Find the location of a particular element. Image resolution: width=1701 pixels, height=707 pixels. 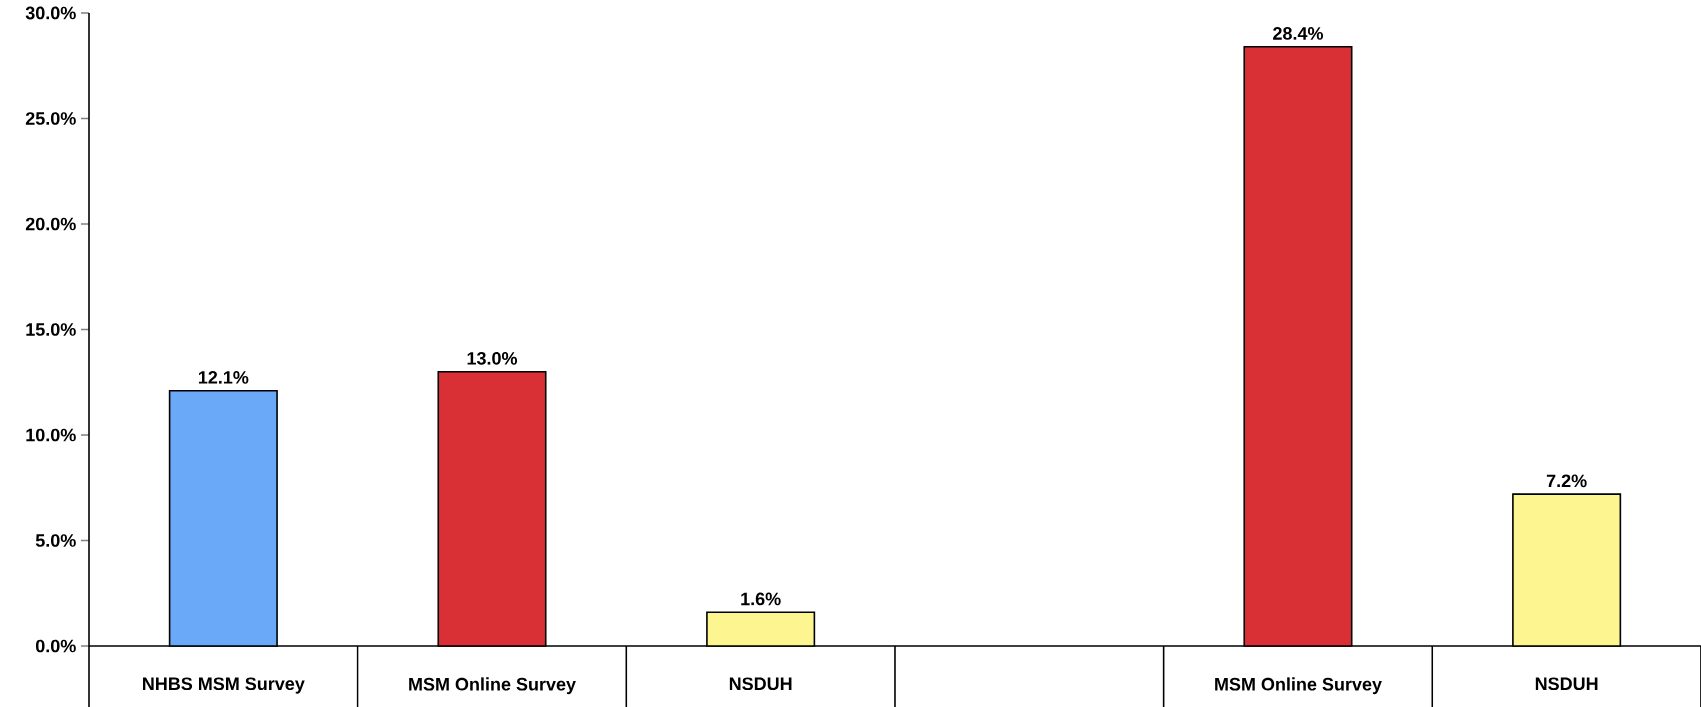

y-tick-label: 10.0% is located at coordinates (51, 435).